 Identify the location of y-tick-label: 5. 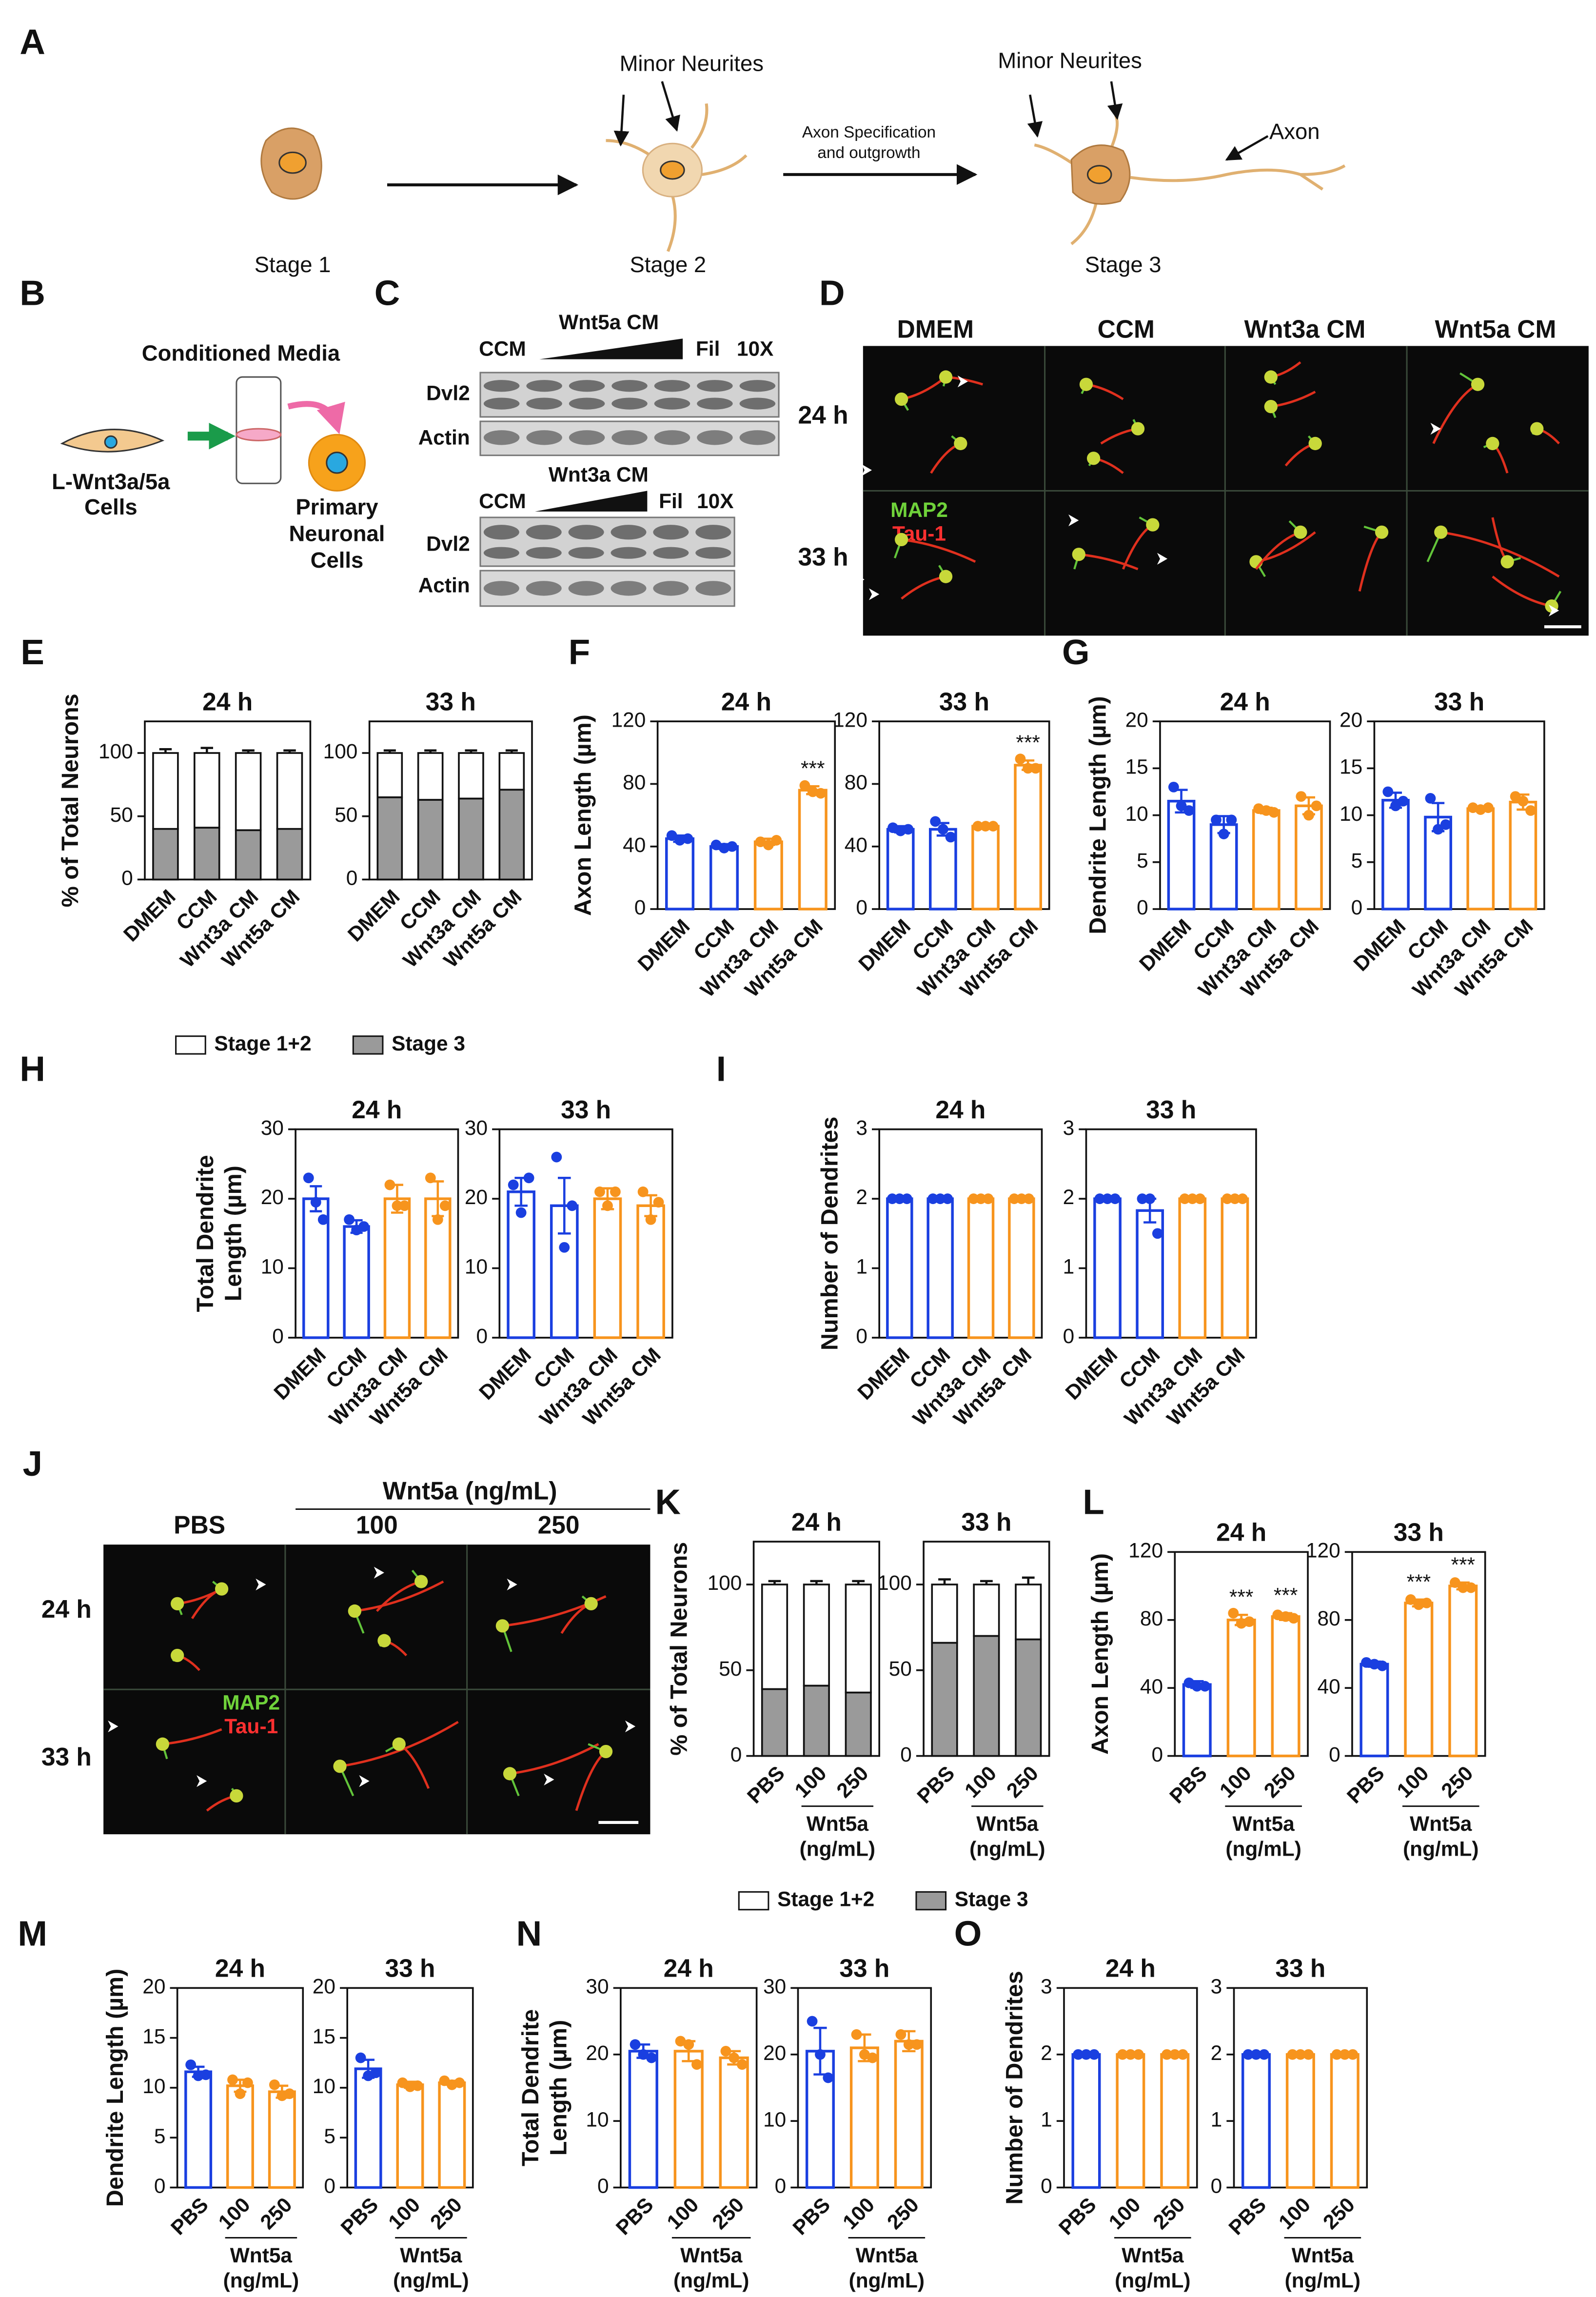
(1357, 860).